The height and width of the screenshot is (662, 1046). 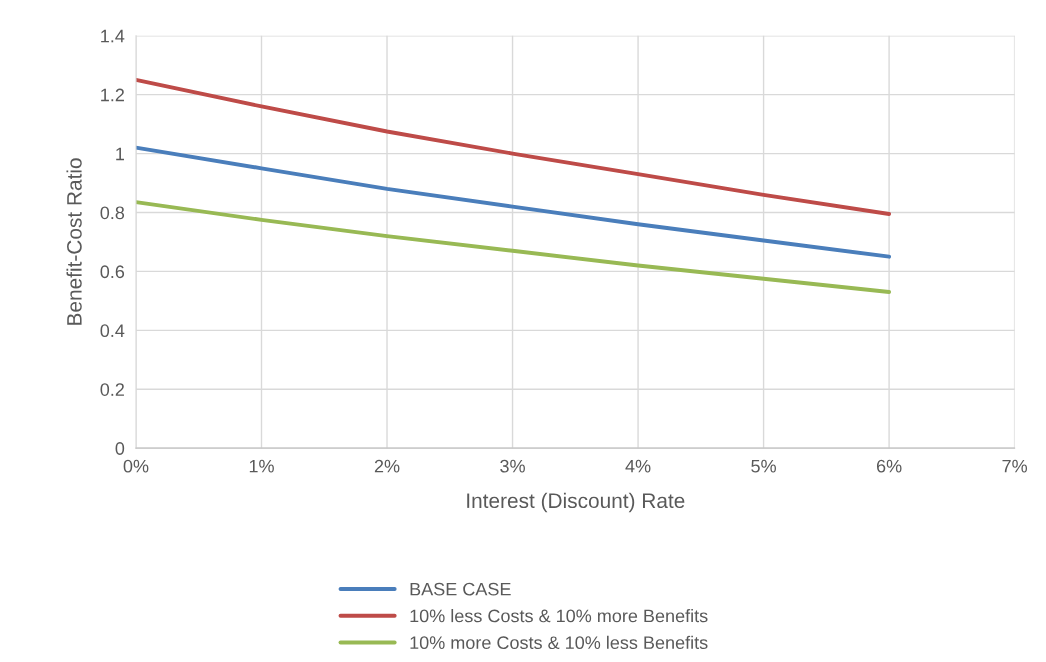 I want to click on y-tick-label: 0.6, so click(x=112, y=272).